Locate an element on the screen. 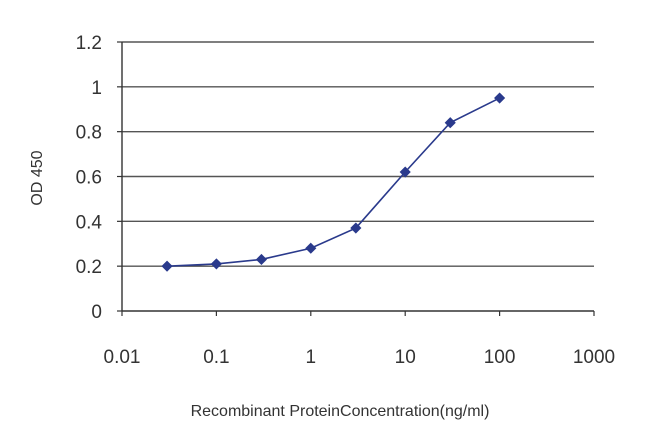 The height and width of the screenshot is (434, 650). x-tick-label: 1 is located at coordinates (311, 357).